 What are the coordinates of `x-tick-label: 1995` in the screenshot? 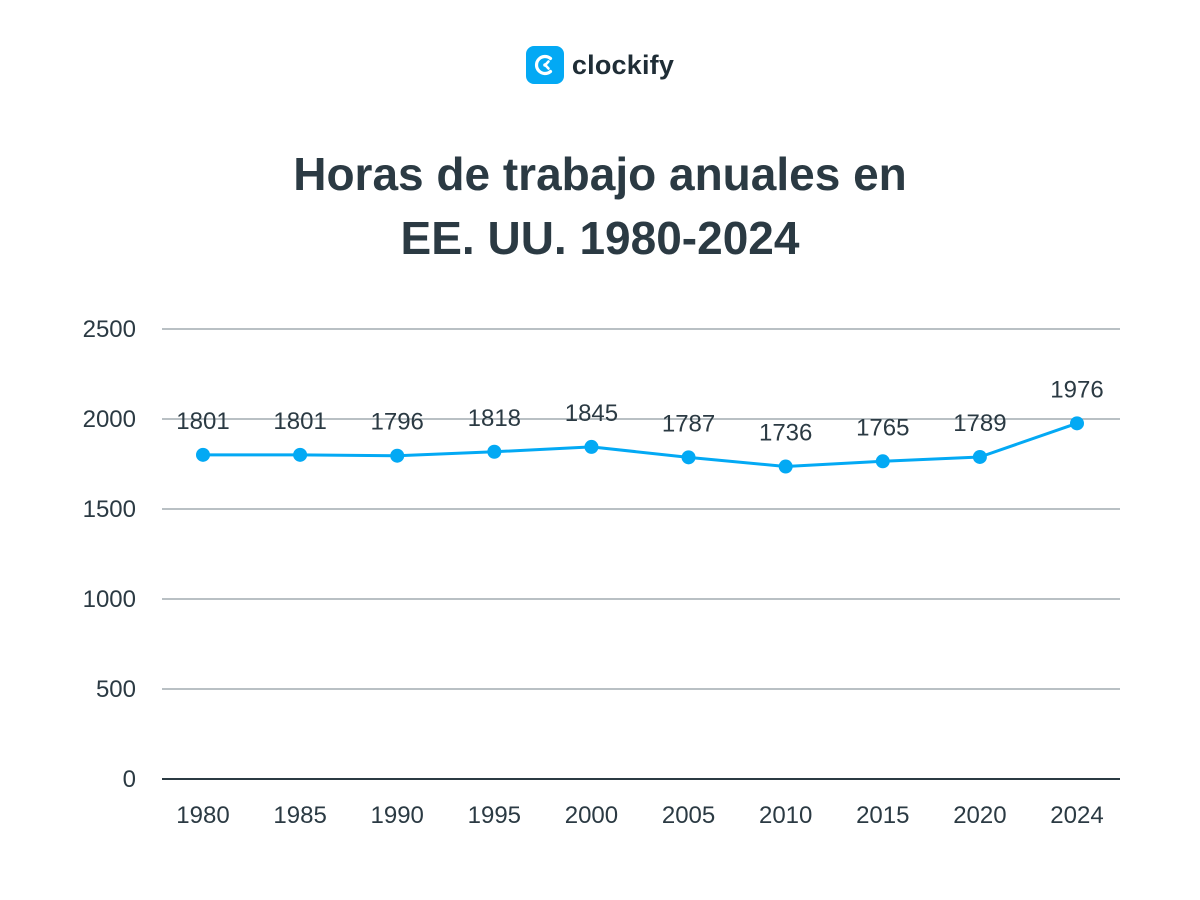 It's located at (494, 815).